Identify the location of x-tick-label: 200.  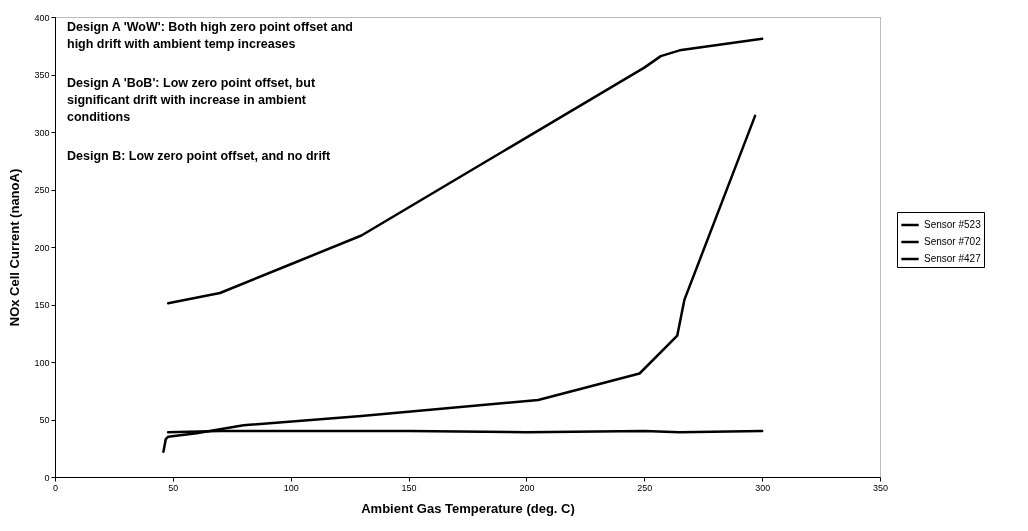
(527, 487).